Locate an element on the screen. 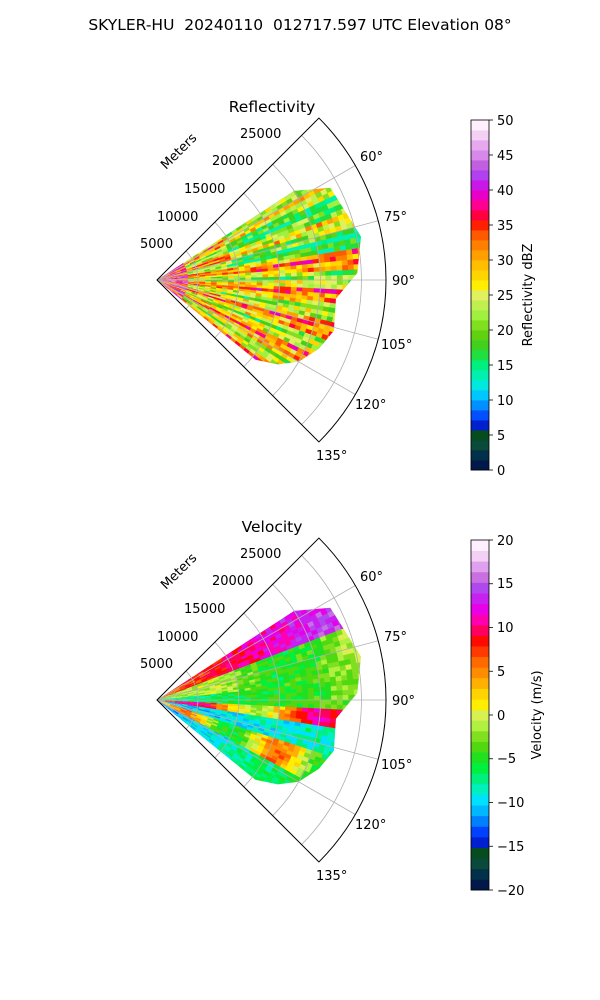  azimuth-tick-label: 90° is located at coordinates (403, 281).